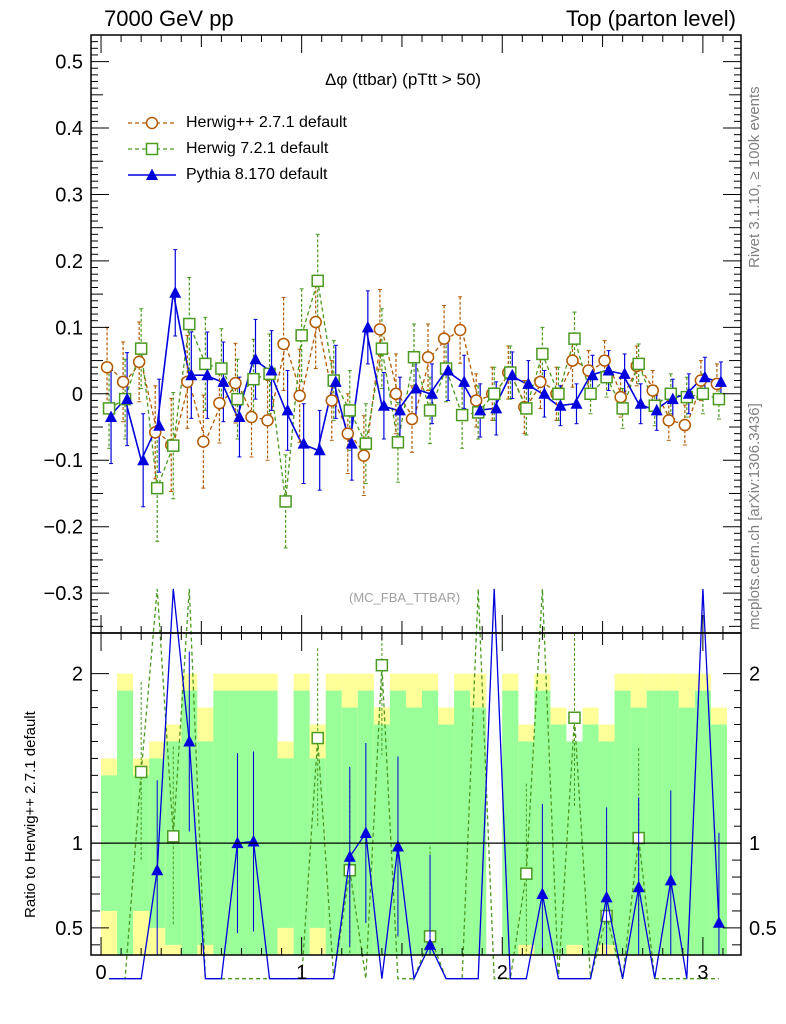  Describe the element at coordinates (405, 597) in the screenshot. I see `analysis-id-watermark: (MC_FBA_TTBAR)` at that location.